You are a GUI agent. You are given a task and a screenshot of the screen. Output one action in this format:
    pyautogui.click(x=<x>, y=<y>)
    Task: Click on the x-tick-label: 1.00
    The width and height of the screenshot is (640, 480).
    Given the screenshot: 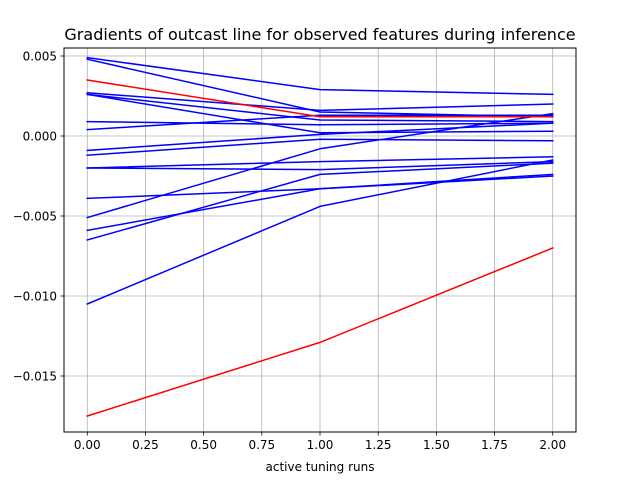 What is the action you would take?
    pyautogui.click(x=320, y=445)
    